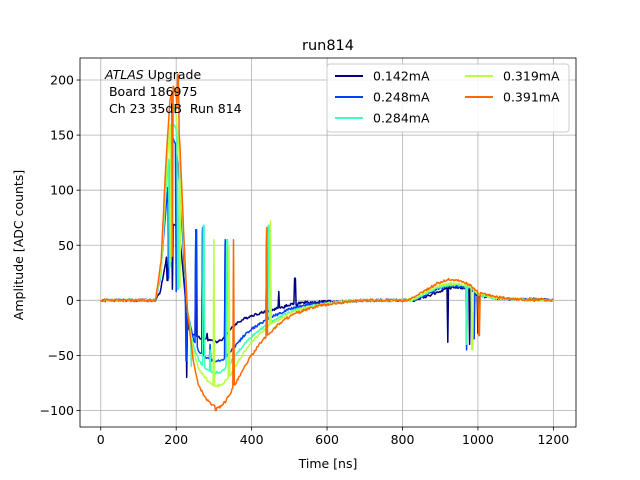  What do you see at coordinates (531, 76) in the screenshot?
I see `legend-label: 0.319mA` at bounding box center [531, 76].